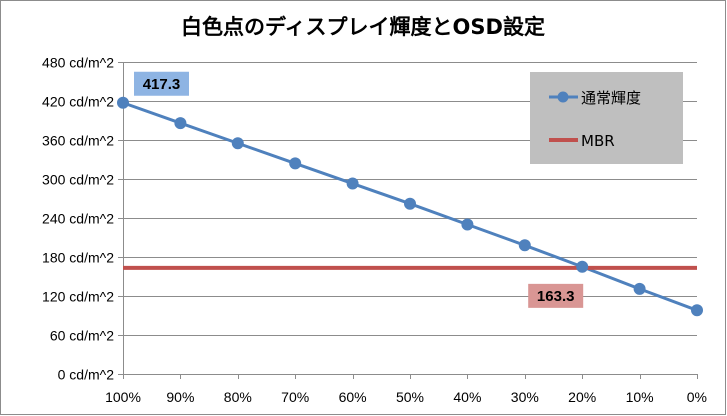 This screenshot has width=727, height=416. I want to click on data-label: 163.3, so click(556, 296).